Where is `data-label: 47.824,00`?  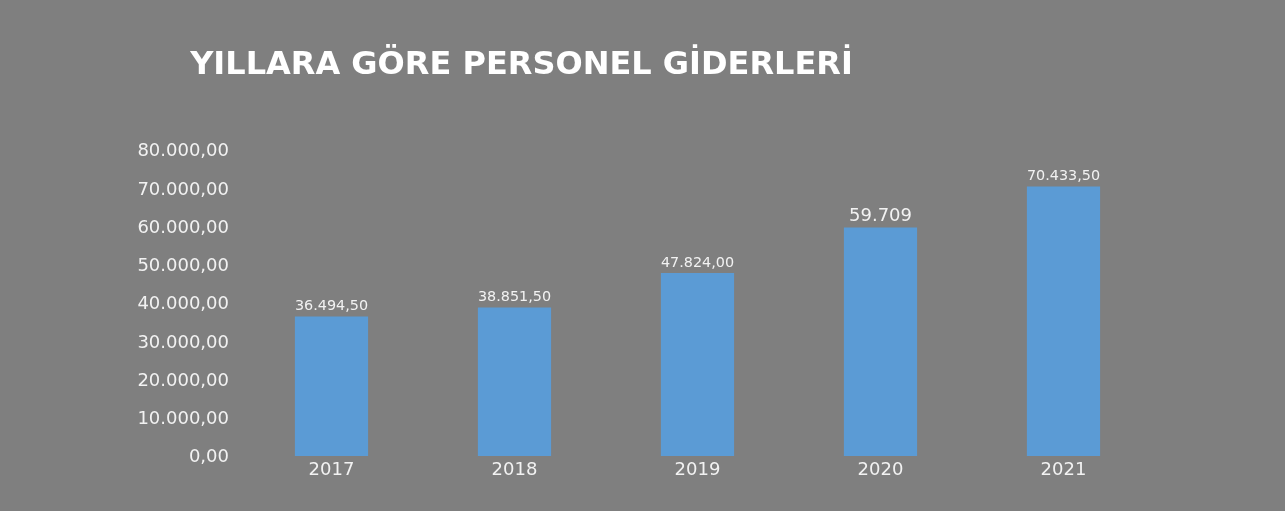
data-label: 47.824,00 is located at coordinates (697, 261).